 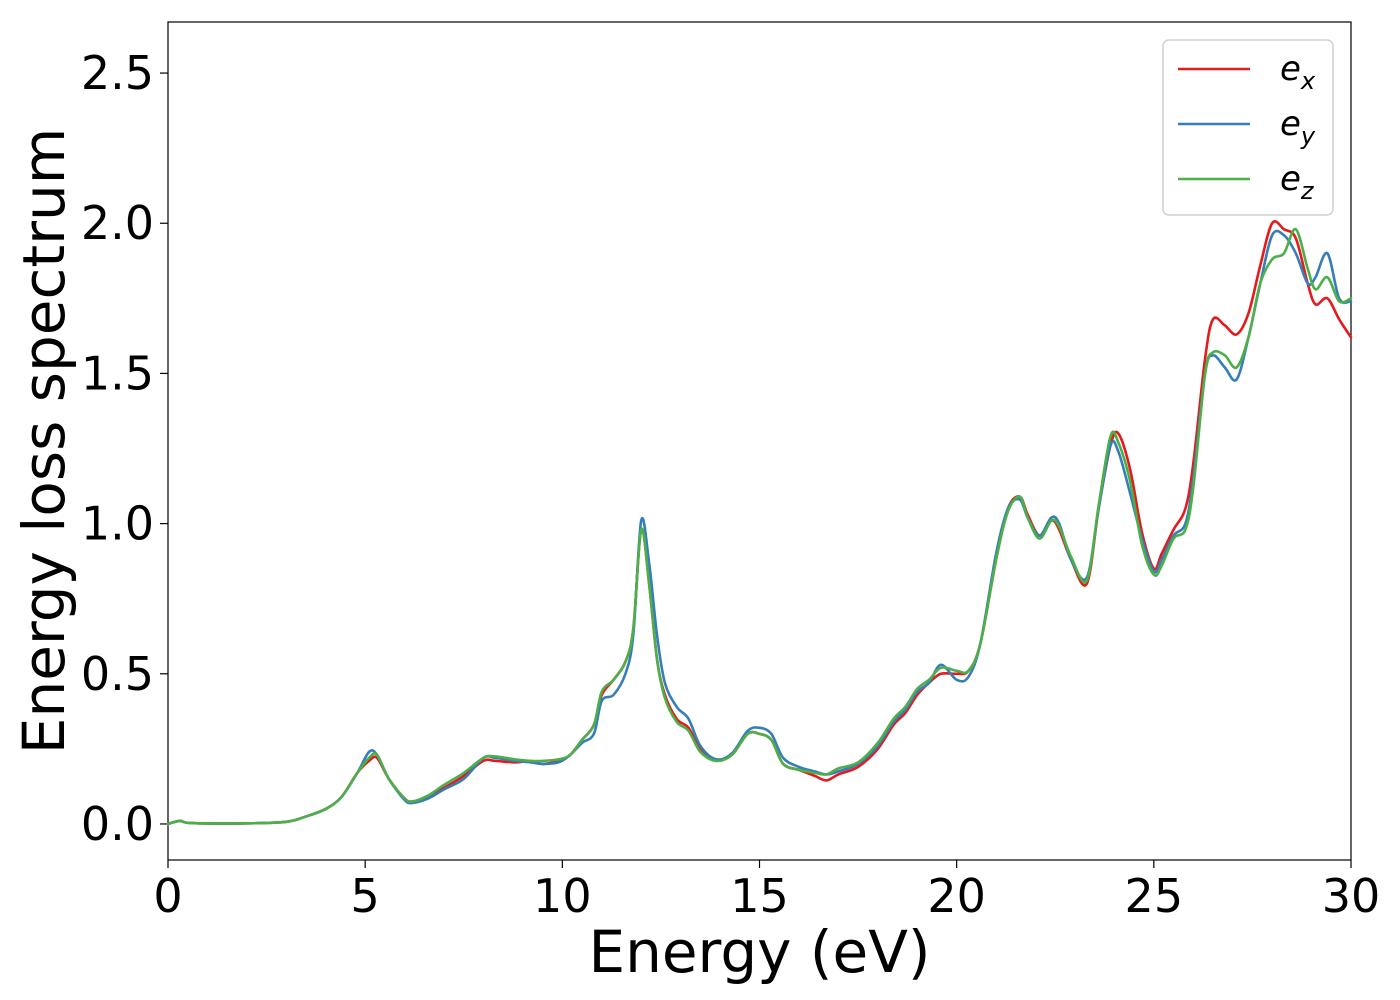 What do you see at coordinates (1248, 127) in the screenshot?
I see `legend-box` at bounding box center [1248, 127].